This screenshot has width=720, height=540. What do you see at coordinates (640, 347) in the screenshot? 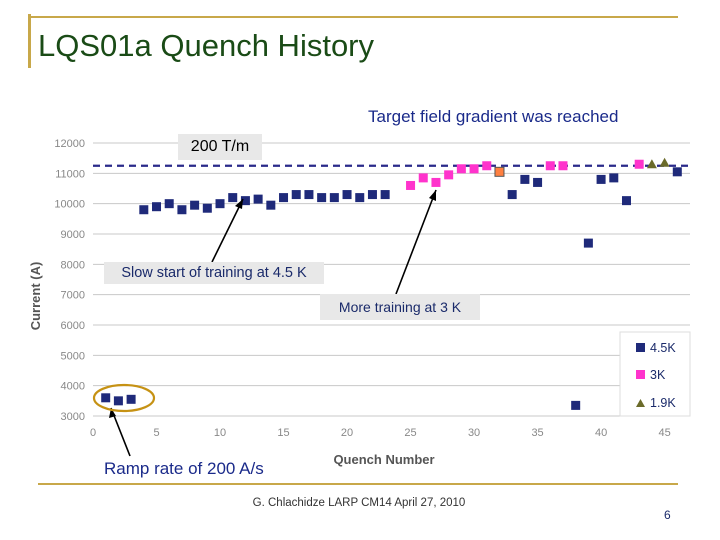
I see `legend-marker-4.5K` at bounding box center [640, 347].